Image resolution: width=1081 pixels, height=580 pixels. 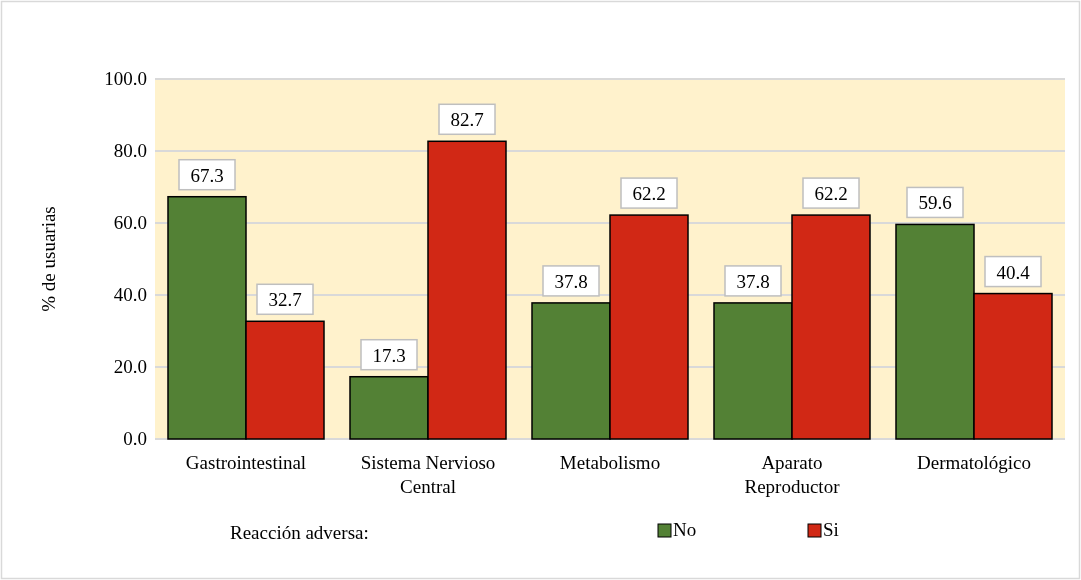 What do you see at coordinates (299, 532) in the screenshot?
I see `legend-title: Reacción adversa:` at bounding box center [299, 532].